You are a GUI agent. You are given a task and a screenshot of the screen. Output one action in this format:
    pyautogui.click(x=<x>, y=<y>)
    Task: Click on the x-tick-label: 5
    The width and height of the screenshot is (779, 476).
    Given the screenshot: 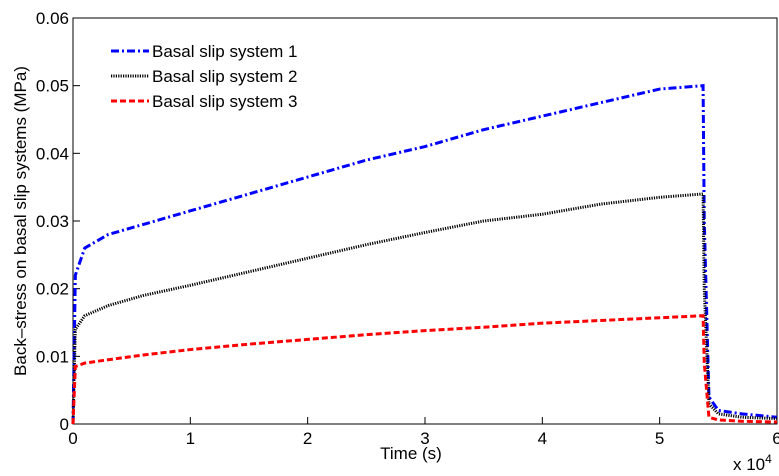 What is the action you would take?
    pyautogui.click(x=659, y=438)
    